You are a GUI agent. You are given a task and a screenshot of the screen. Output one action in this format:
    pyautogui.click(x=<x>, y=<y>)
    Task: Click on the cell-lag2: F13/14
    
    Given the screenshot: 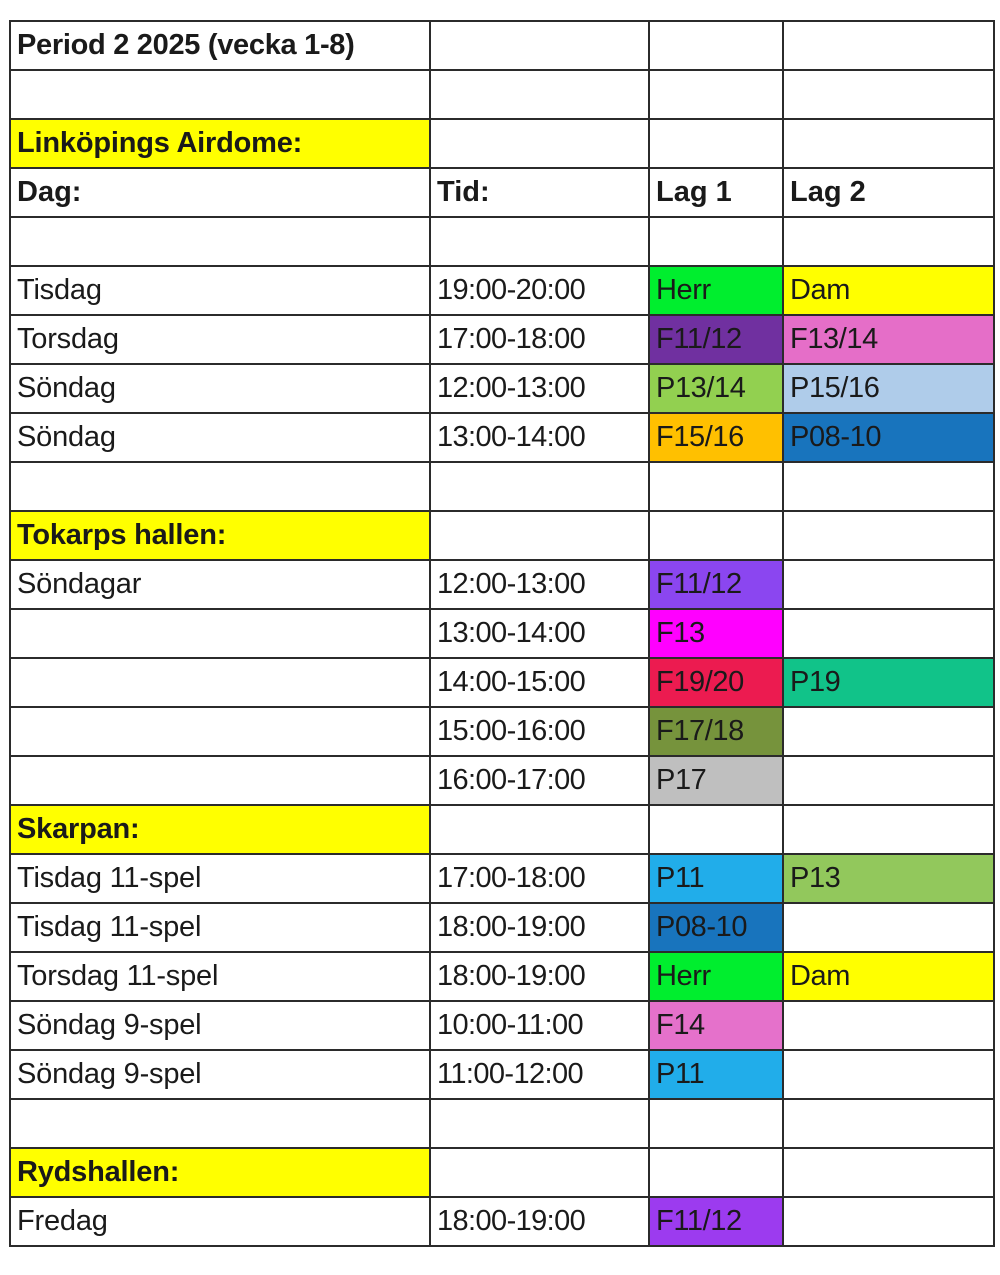 What is the action you would take?
    pyautogui.click(x=888, y=339)
    